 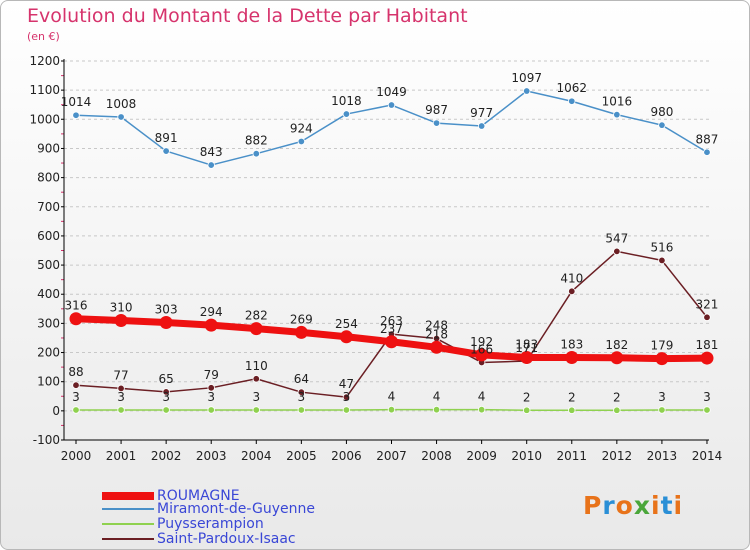 What do you see at coordinates (616, 238) in the screenshot?
I see `data-label: 547` at bounding box center [616, 238].